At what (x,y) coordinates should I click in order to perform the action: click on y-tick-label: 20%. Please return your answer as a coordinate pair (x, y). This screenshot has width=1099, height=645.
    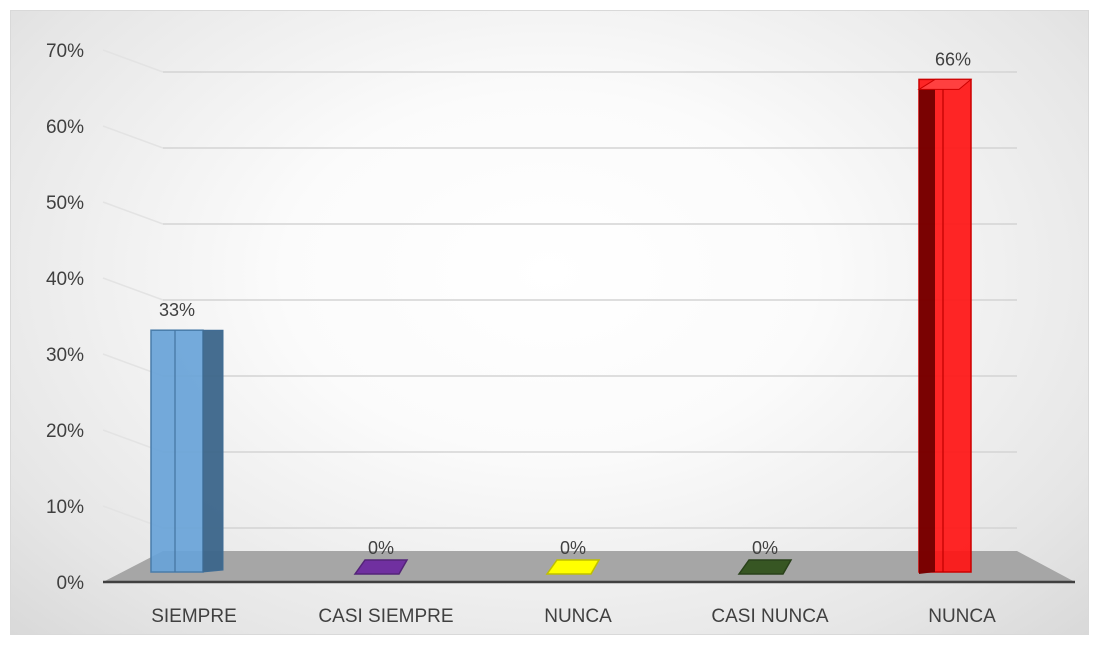
    Looking at the image, I should click on (65, 431).